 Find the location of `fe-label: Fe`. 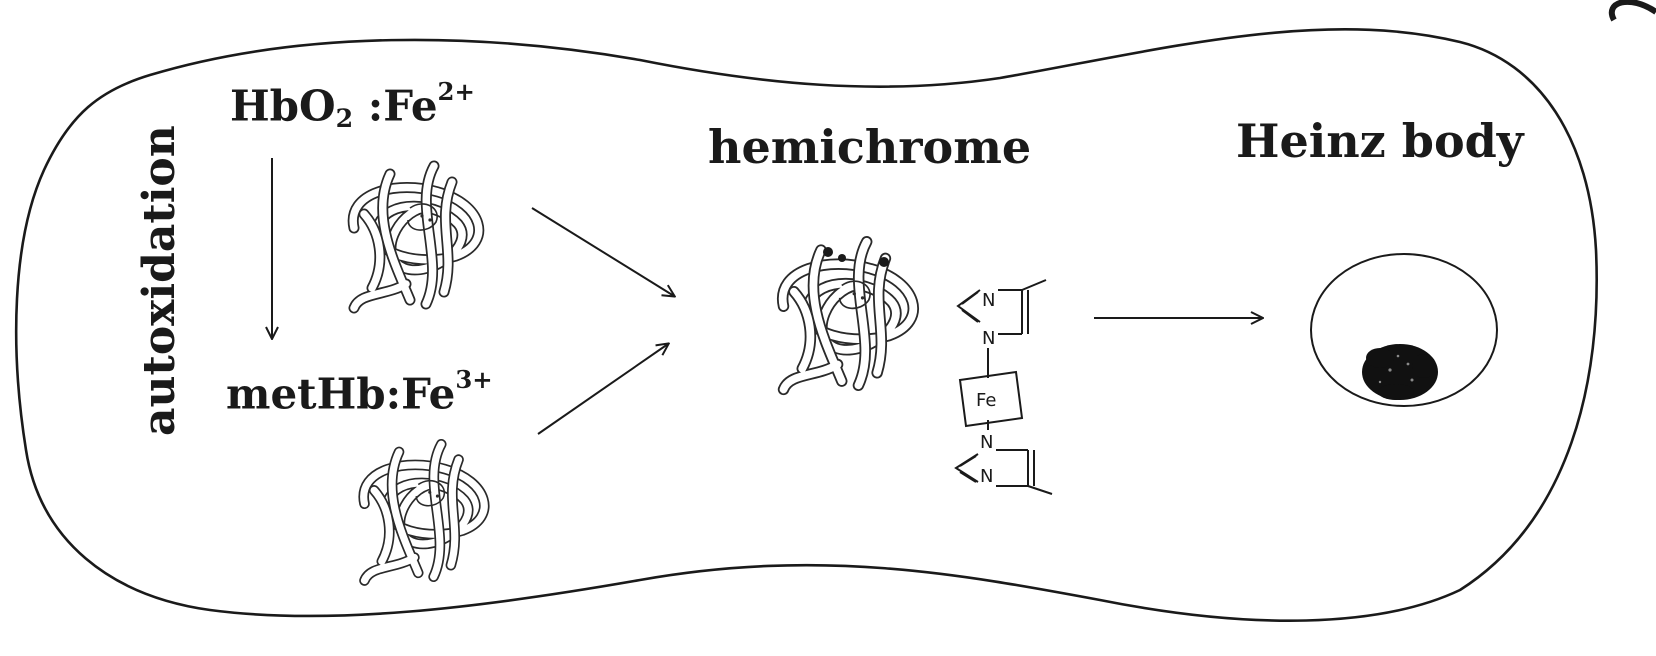

fe-label: Fe is located at coordinates (986, 400).